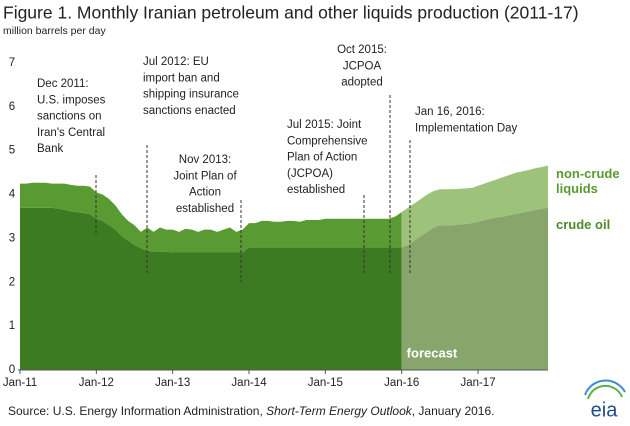 This screenshot has width=630, height=426. Describe the element at coordinates (12, 326) in the screenshot. I see `y-tick-label: 1` at that location.